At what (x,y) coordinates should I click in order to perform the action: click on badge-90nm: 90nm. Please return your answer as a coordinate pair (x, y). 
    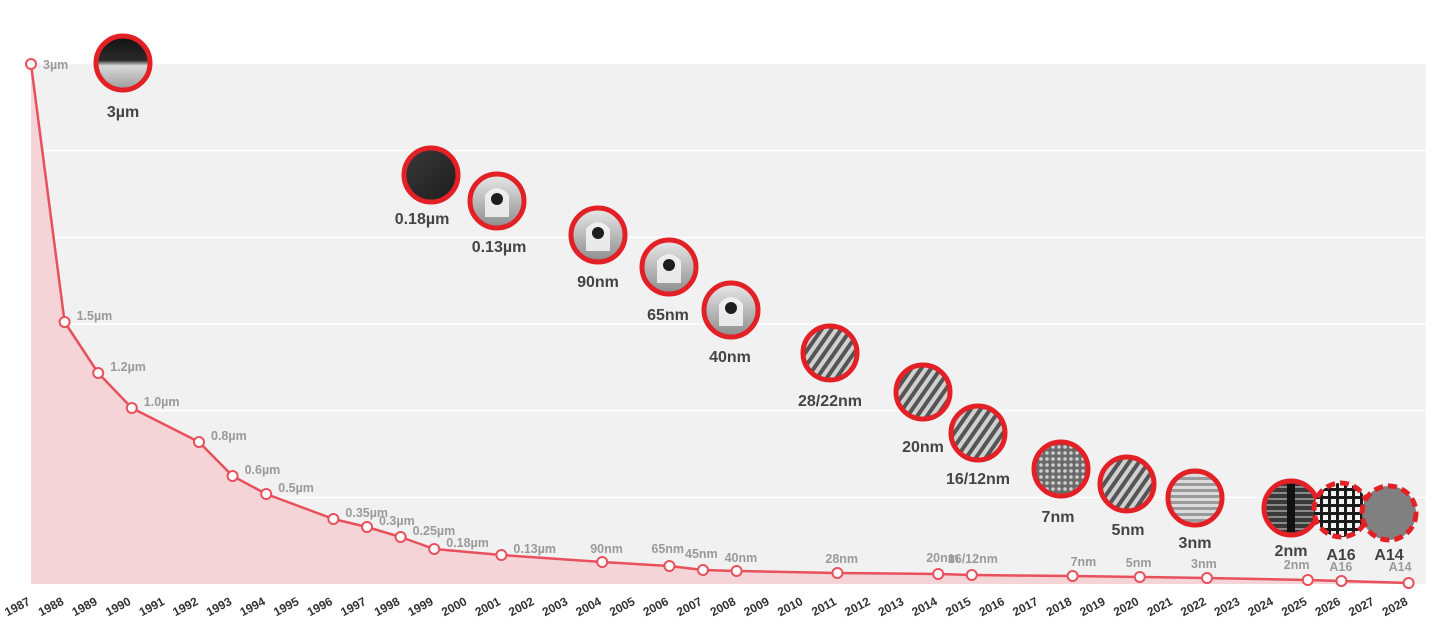
    Looking at the image, I should click on (598, 249).